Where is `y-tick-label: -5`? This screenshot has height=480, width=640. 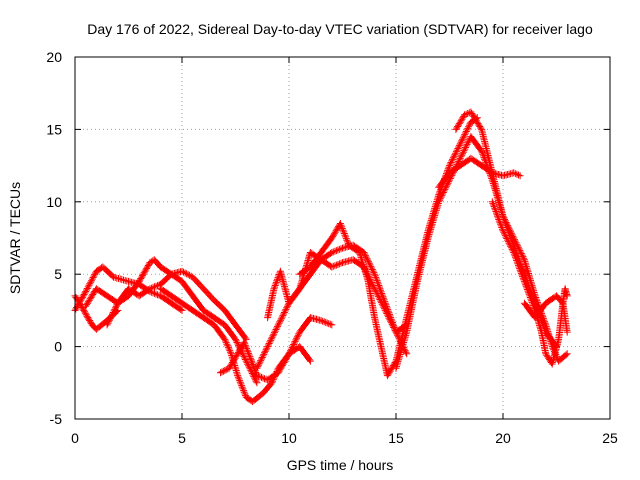 y-tick-label: -5 is located at coordinates (56, 419).